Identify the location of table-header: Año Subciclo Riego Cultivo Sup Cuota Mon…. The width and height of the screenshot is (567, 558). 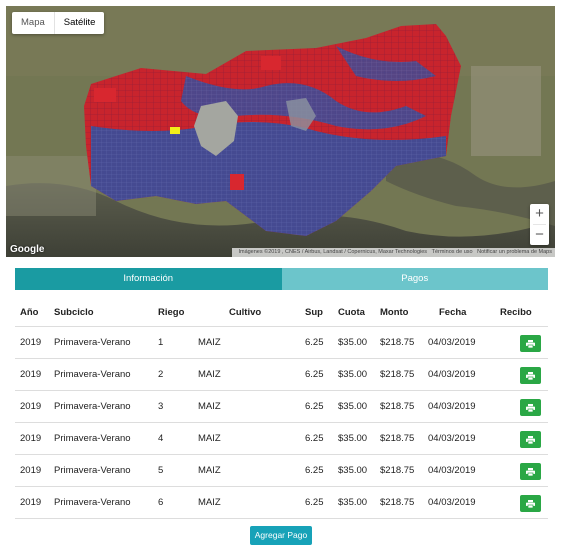
(281, 312).